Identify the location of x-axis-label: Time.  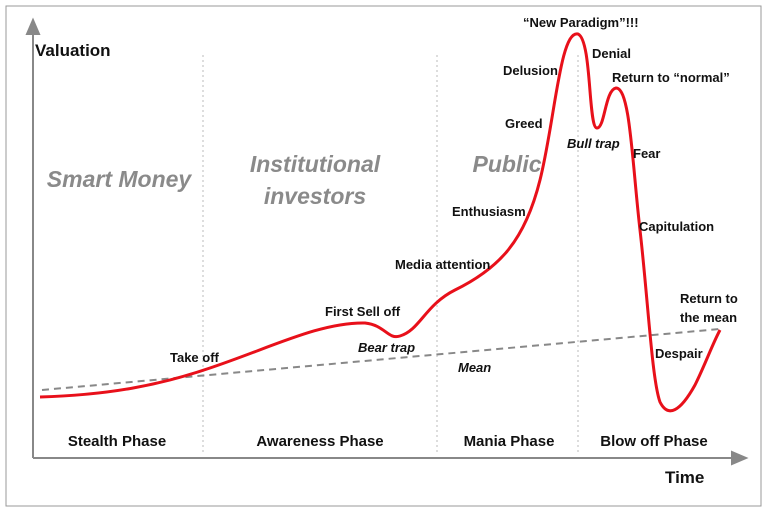
(684, 477).